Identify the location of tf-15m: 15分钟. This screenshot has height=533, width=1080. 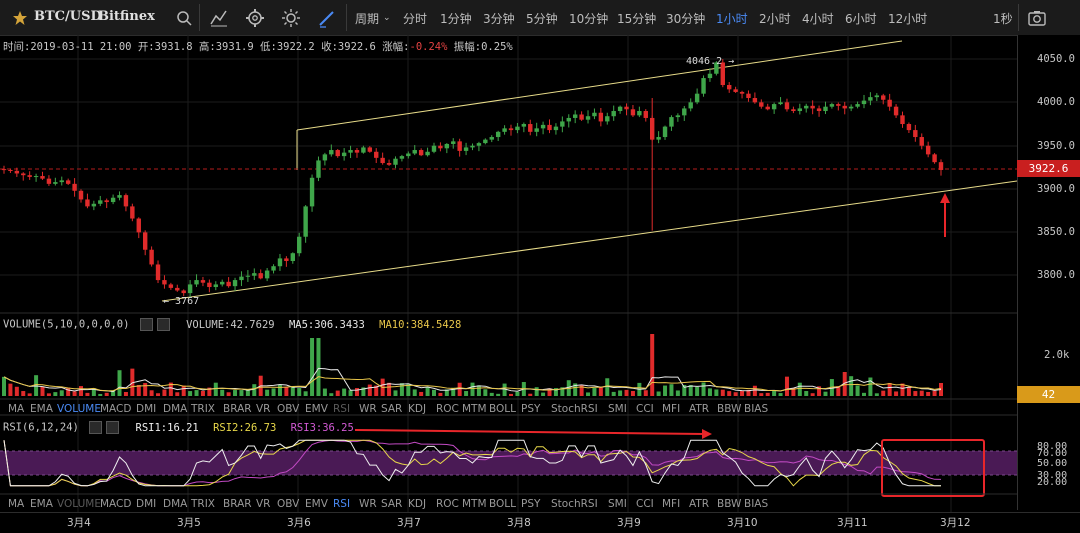
(637, 19).